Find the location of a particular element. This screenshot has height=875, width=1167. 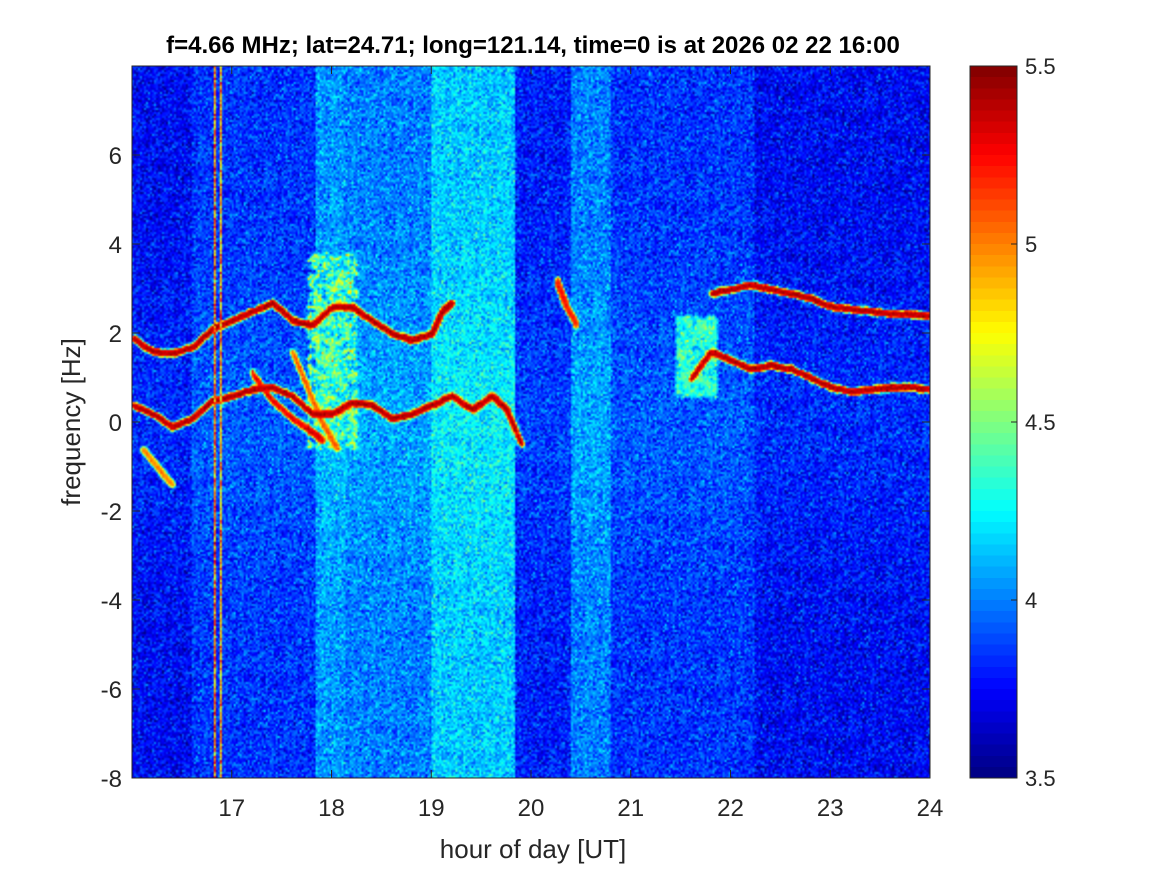

colorbar-tick-label: 3.5 is located at coordinates (1040, 778).